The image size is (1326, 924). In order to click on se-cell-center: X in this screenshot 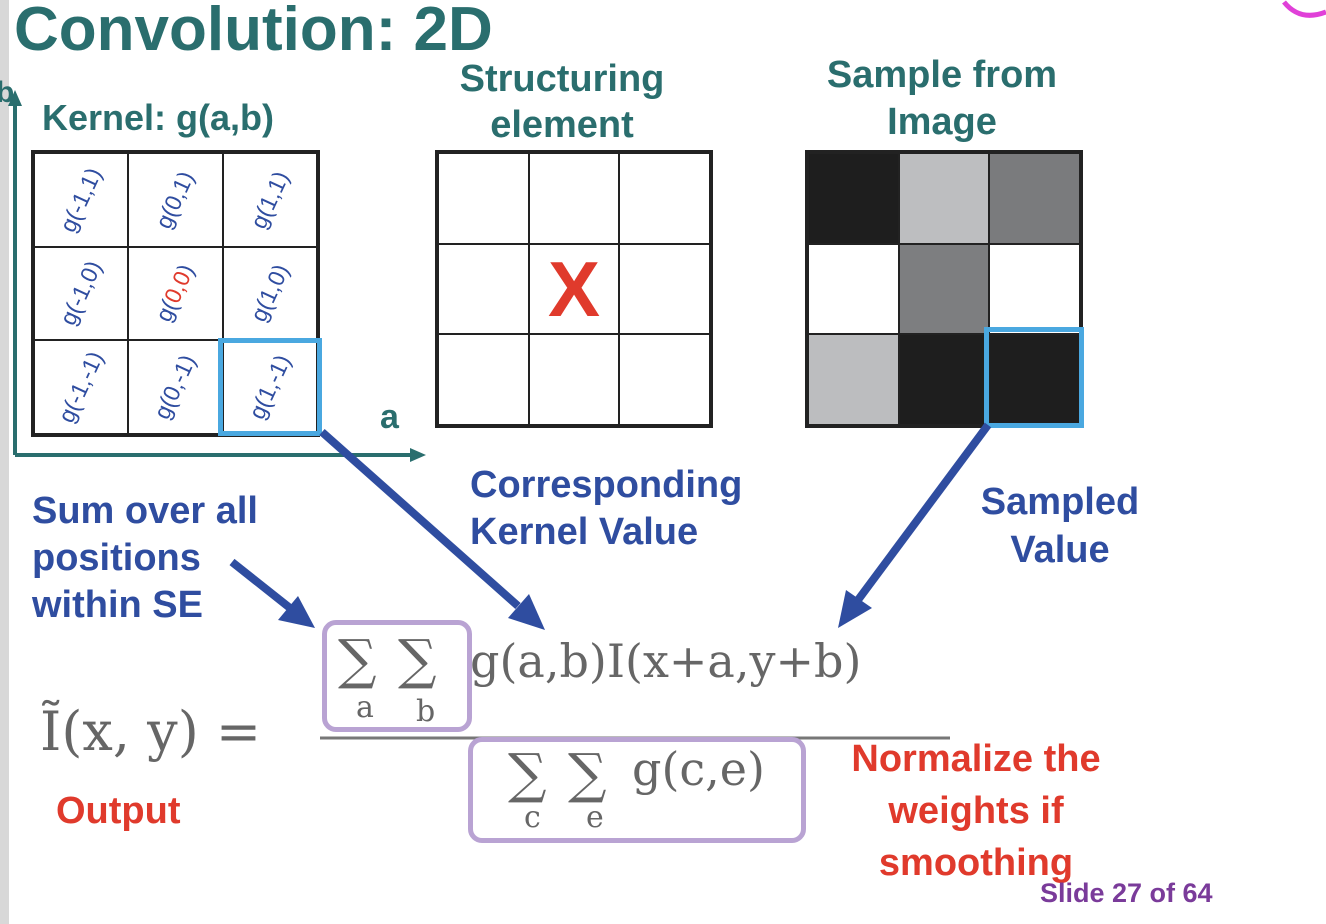, I will do `click(574, 289)`.